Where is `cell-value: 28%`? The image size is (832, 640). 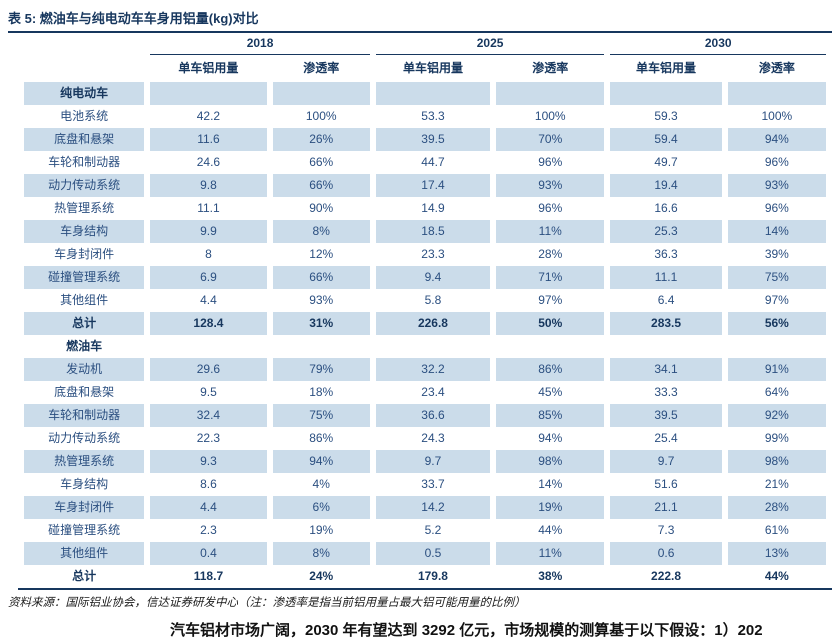 cell-value: 28% is located at coordinates (550, 254).